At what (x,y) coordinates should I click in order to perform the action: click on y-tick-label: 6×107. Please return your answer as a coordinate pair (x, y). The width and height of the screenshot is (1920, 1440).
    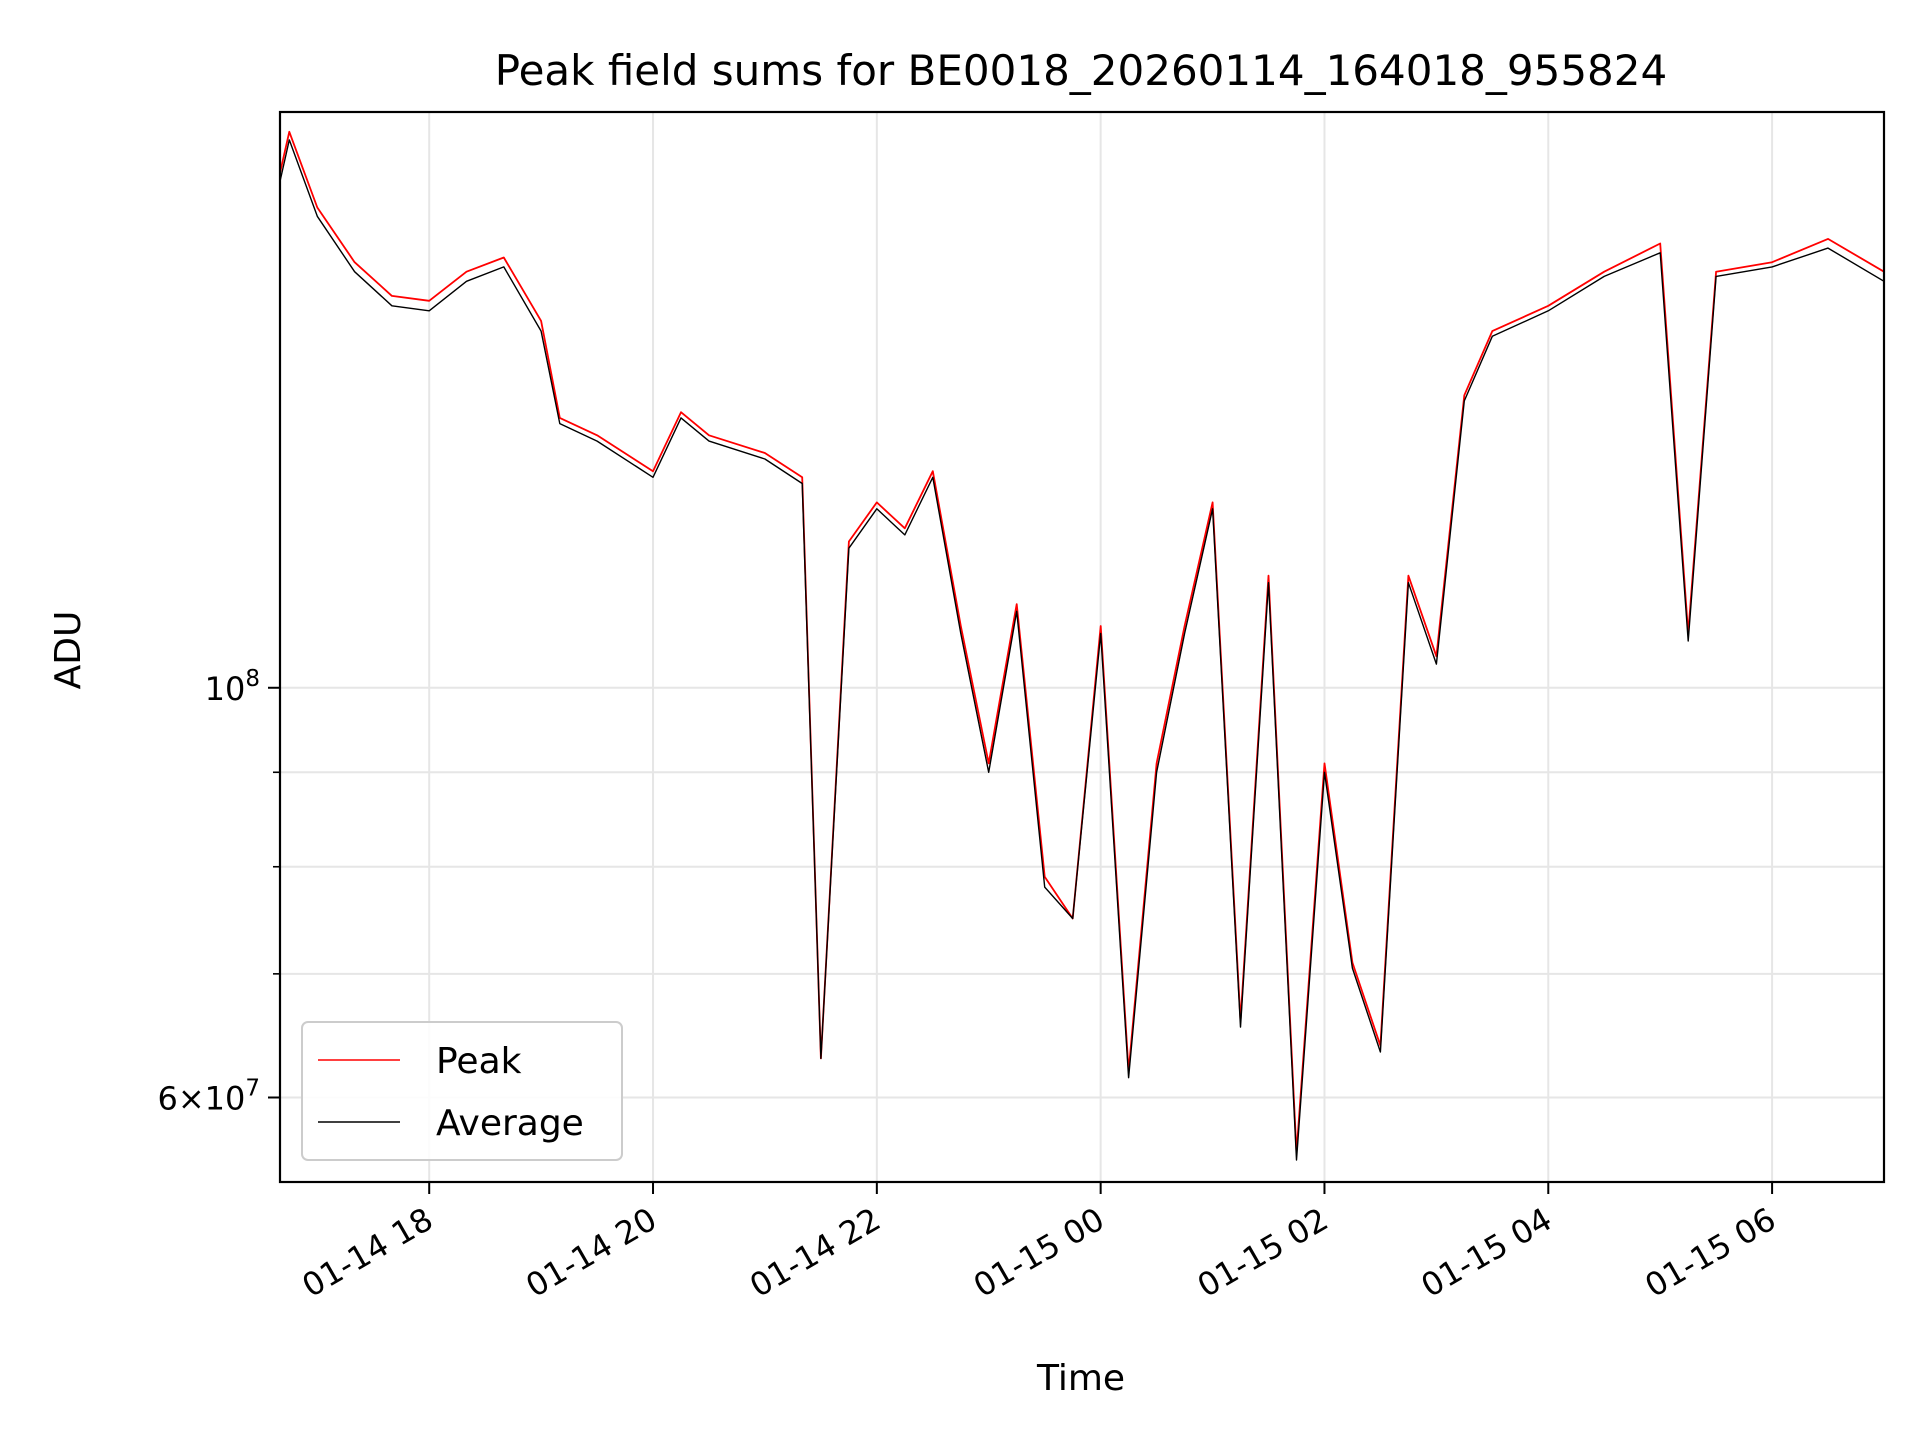
    Looking at the image, I should click on (208, 1096).